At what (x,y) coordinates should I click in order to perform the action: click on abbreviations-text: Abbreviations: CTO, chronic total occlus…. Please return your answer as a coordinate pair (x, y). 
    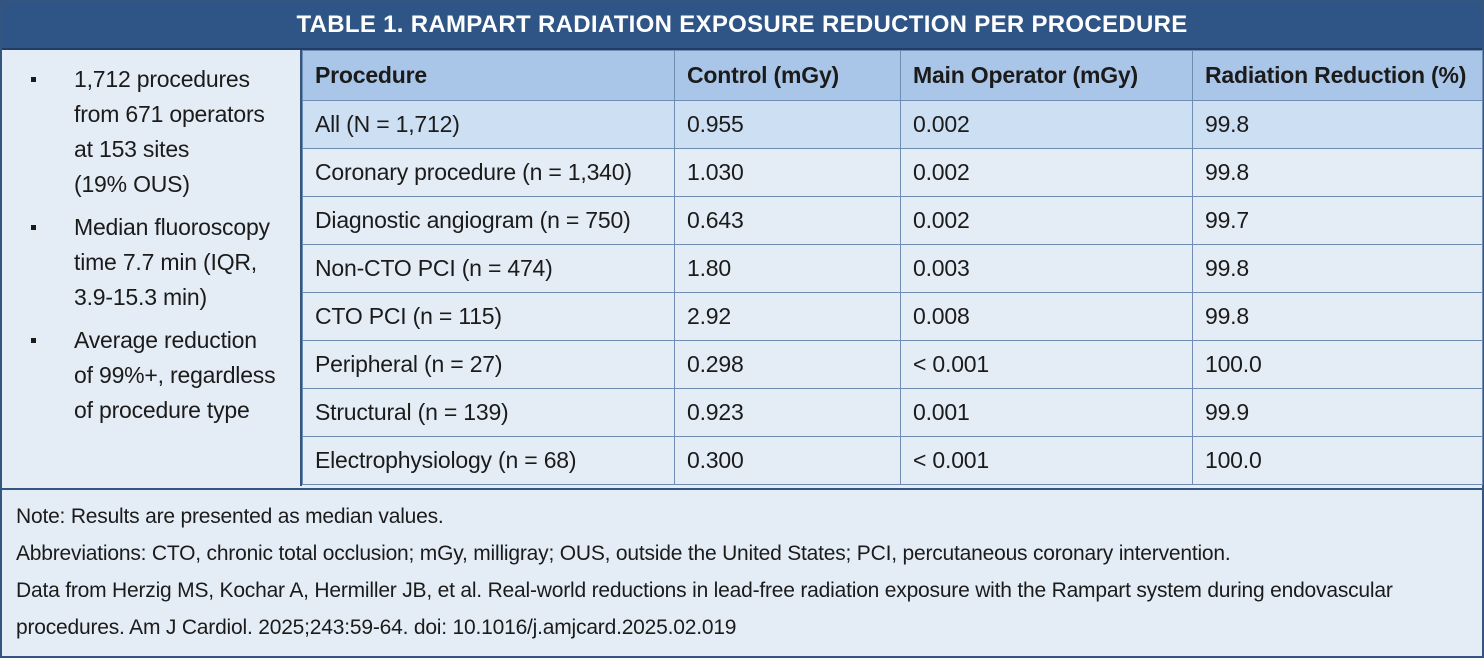
    Looking at the image, I should click on (623, 553).